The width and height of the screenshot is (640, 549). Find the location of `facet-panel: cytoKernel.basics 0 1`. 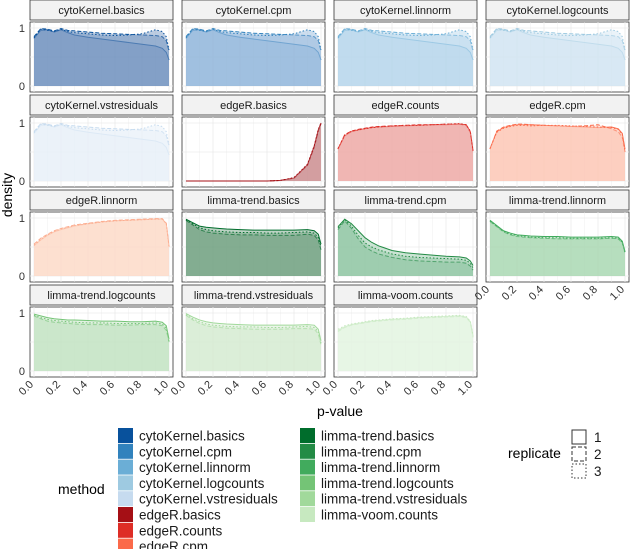

facet-panel: cytoKernel.basics 0 1 is located at coordinates (96, 46).